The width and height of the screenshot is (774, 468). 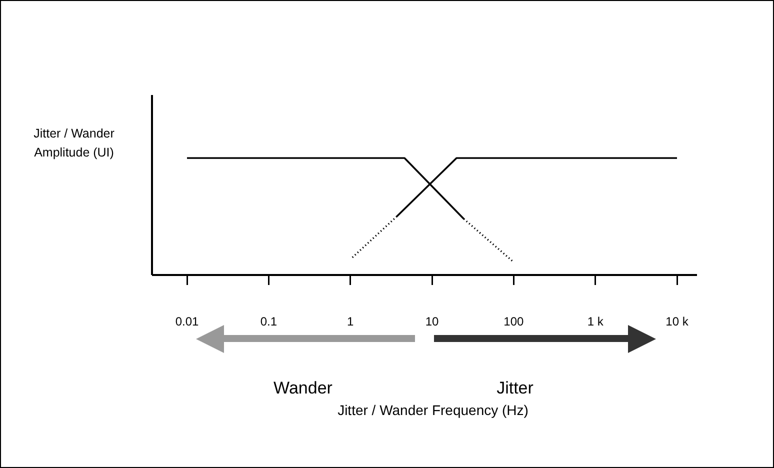 What do you see at coordinates (269, 321) in the screenshot?
I see `x-tick-label: 0.1` at bounding box center [269, 321].